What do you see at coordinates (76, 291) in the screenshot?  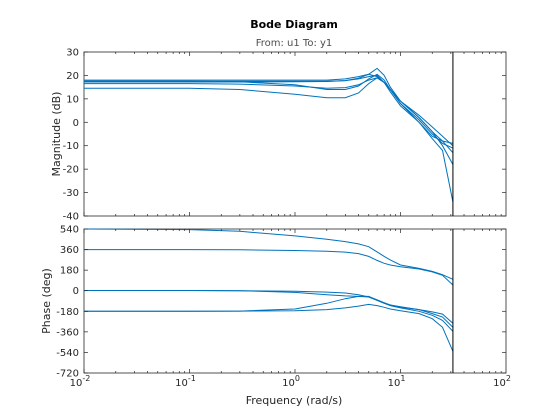 I see `phase-y-tick-label: 0` at bounding box center [76, 291].